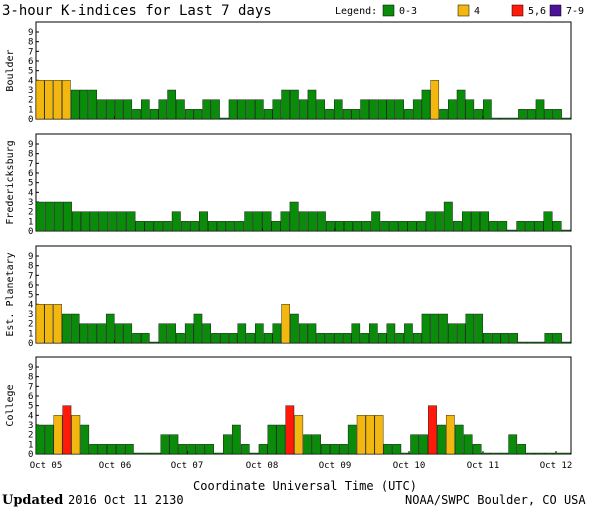  What do you see at coordinates (262, 466) in the screenshot?
I see `x-tick-label: Oct 08` at bounding box center [262, 466].